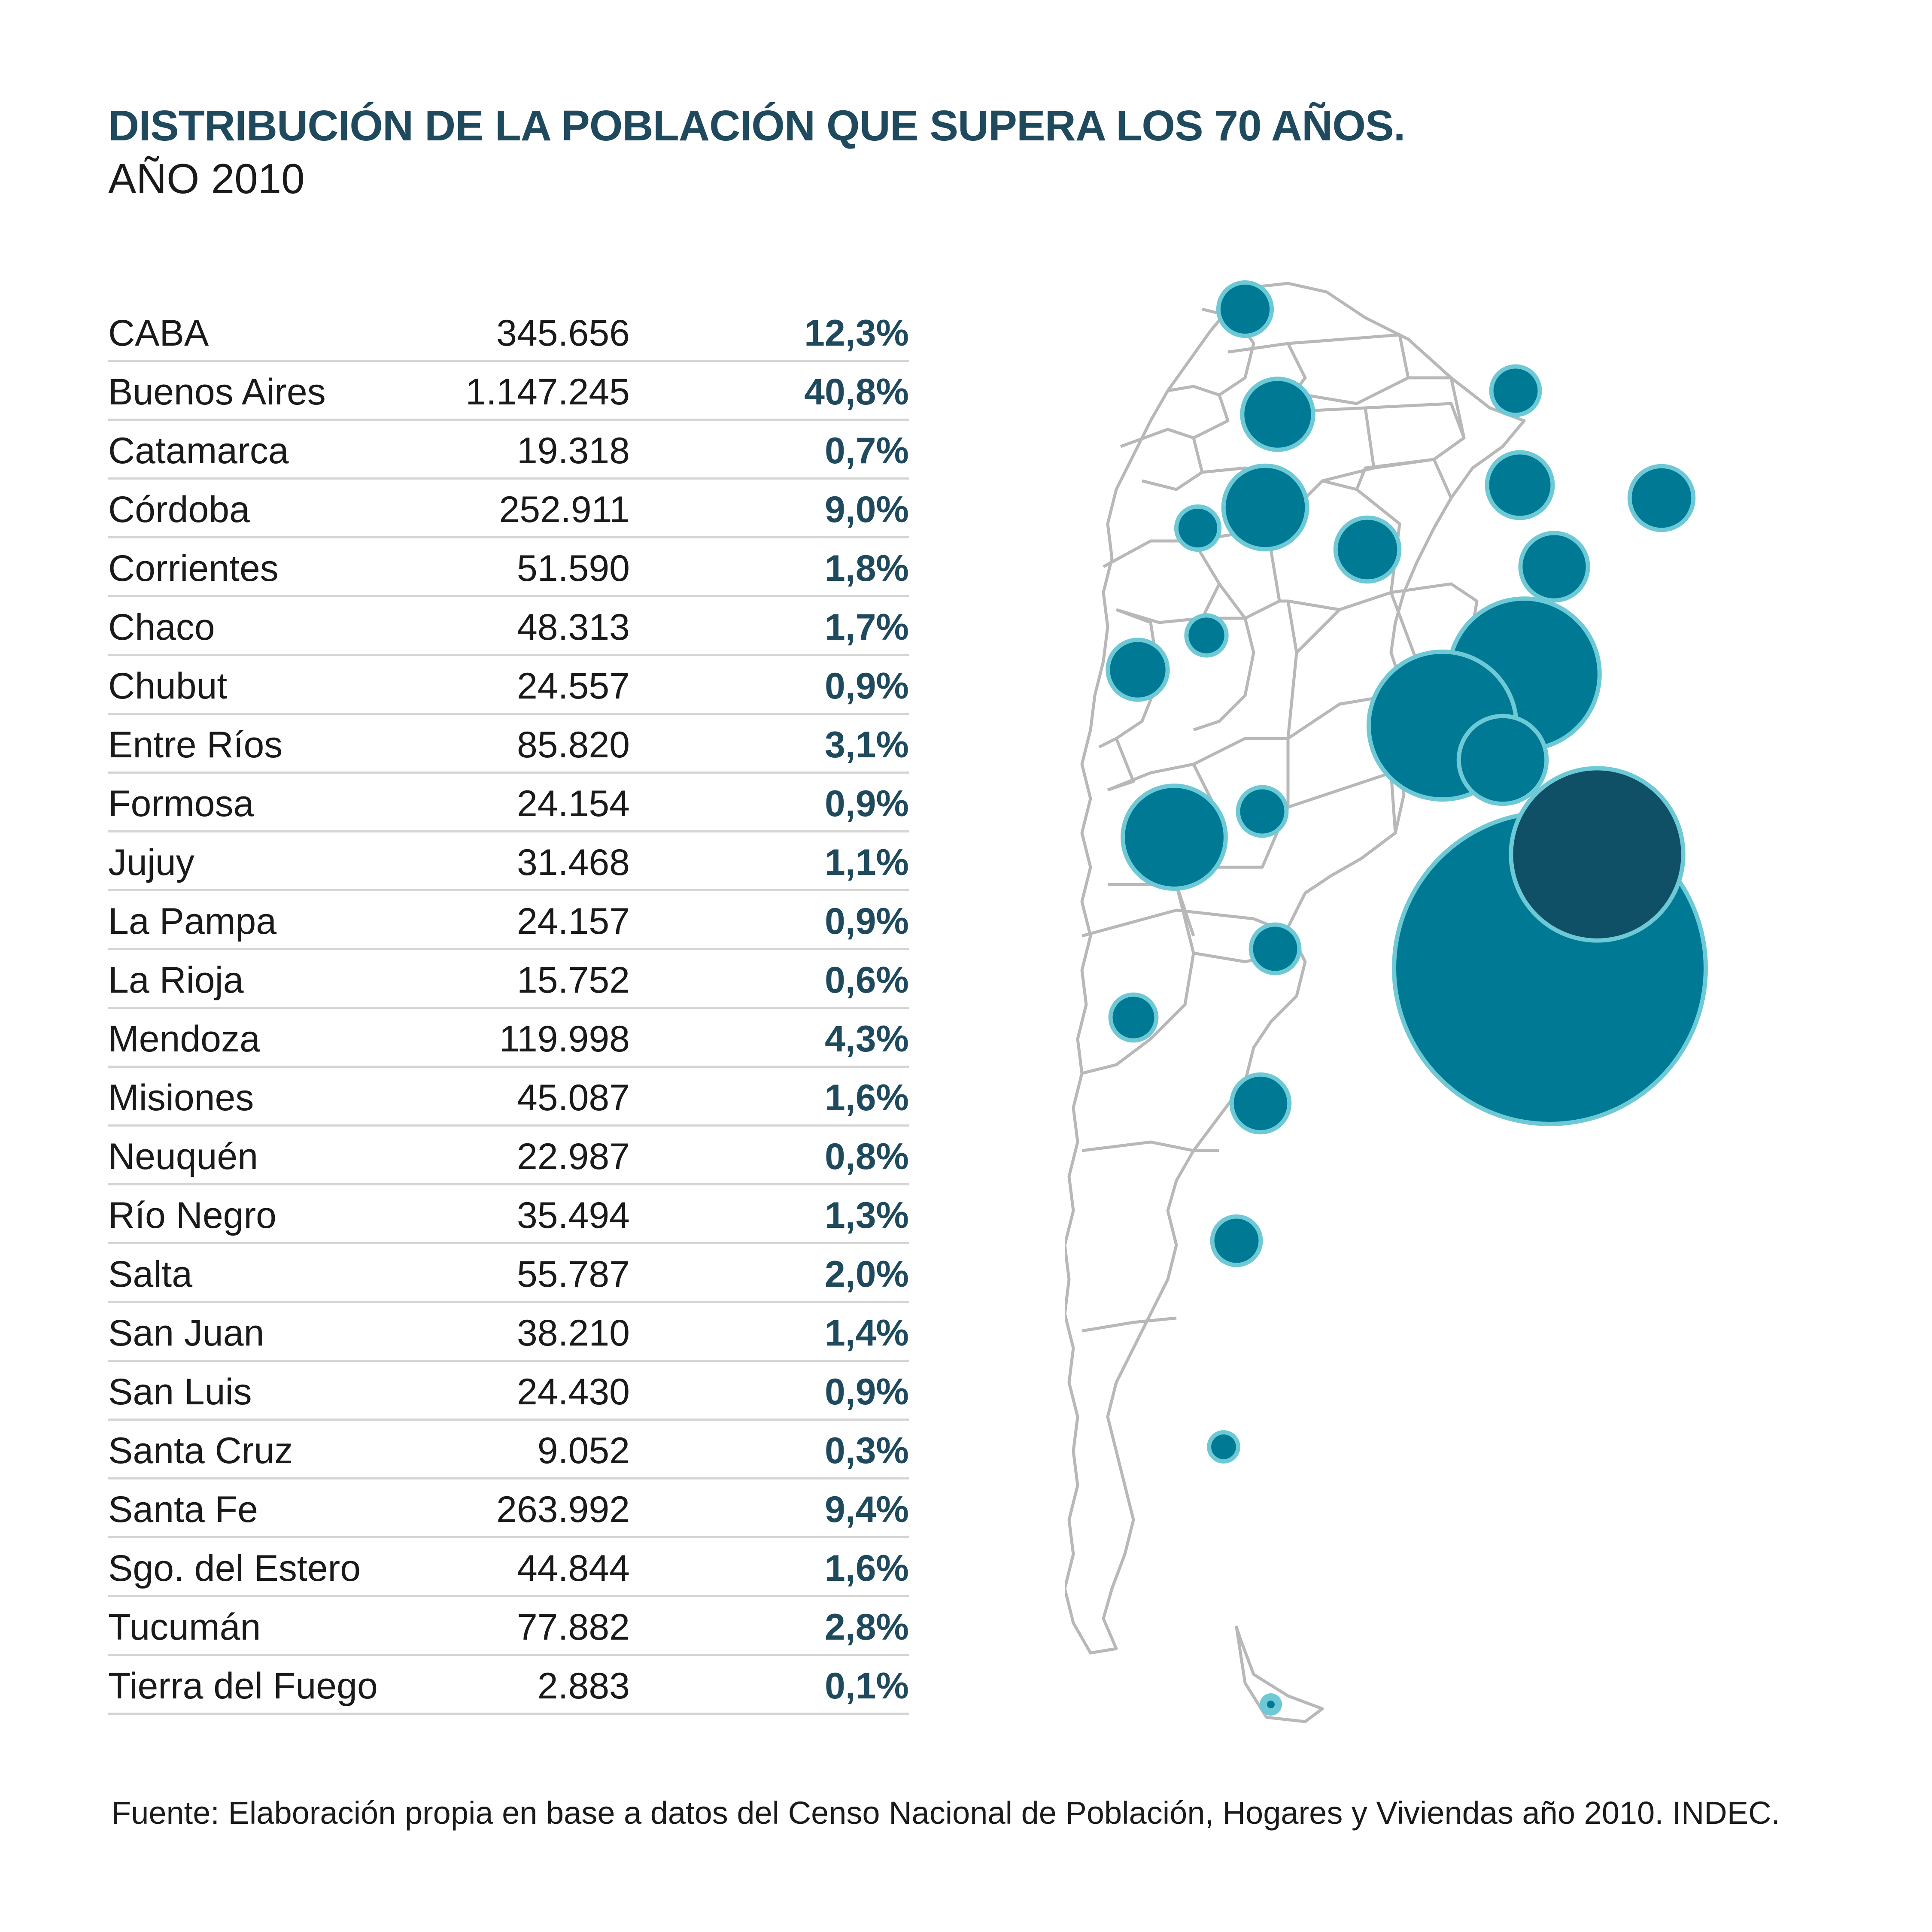 This screenshot has width=1932, height=1932. What do you see at coordinates (1597, 854) in the screenshot?
I see `bubble-caba` at bounding box center [1597, 854].